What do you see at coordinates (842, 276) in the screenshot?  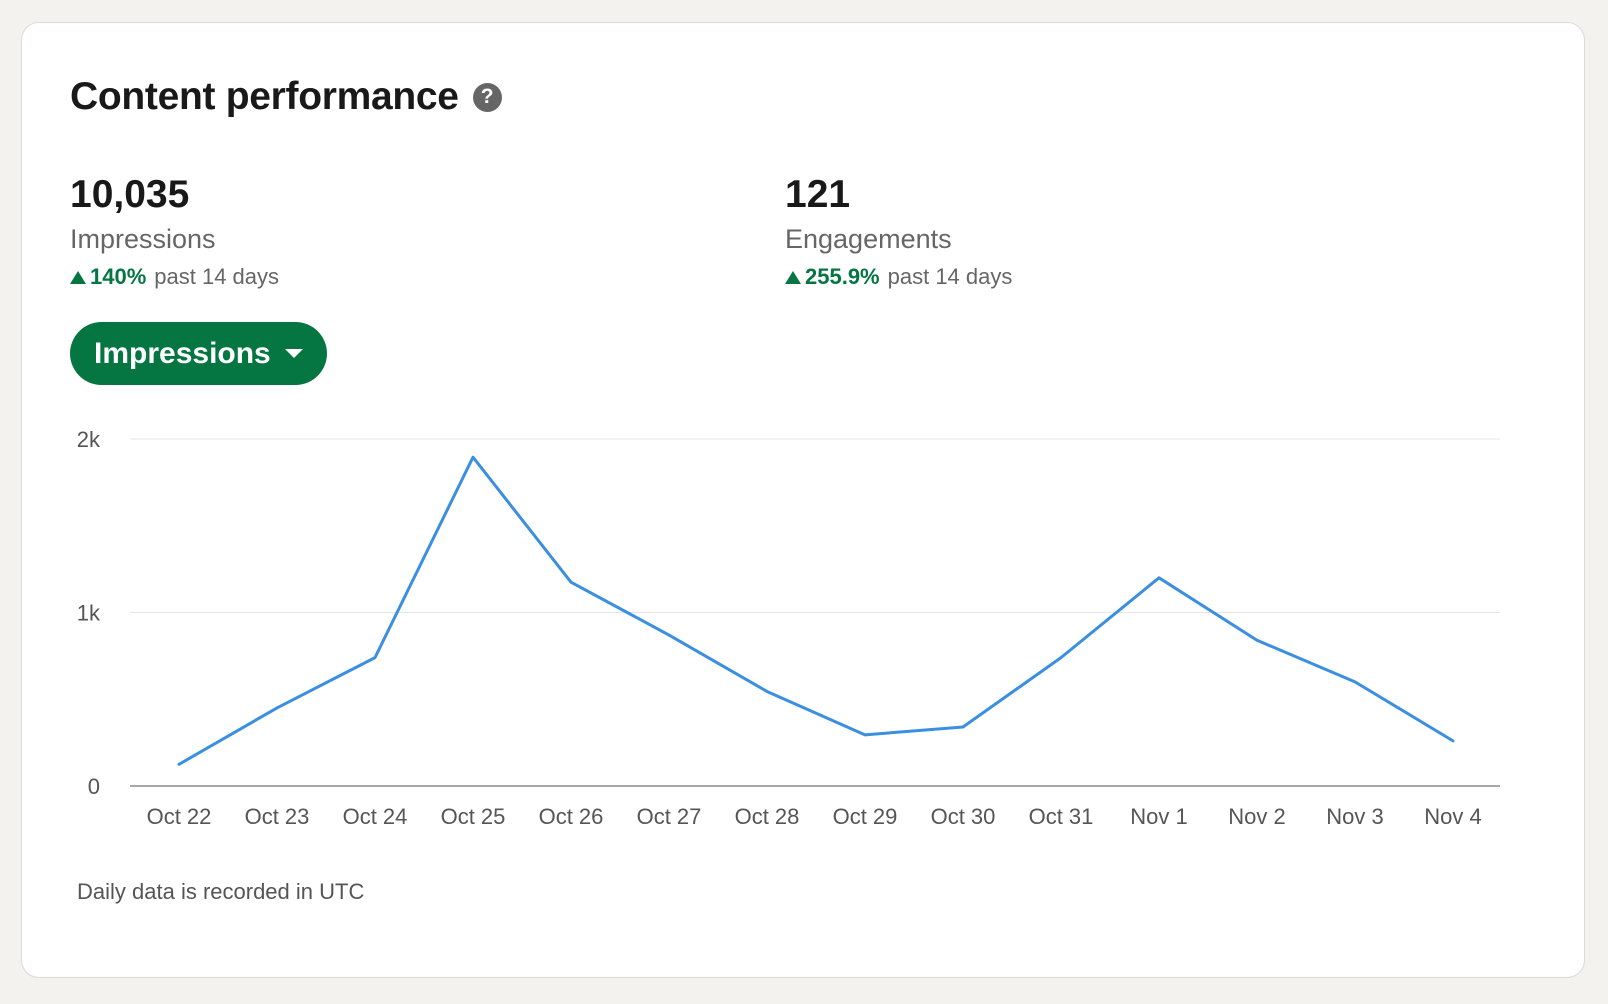 I see `change-percent: 255.9%` at bounding box center [842, 276].